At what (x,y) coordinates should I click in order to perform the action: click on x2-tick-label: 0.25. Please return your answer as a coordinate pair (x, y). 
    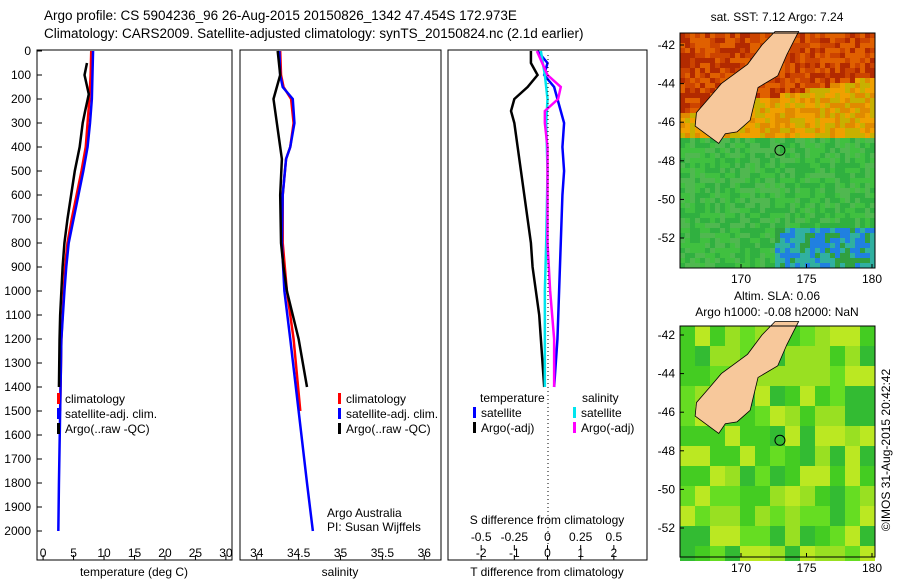
    Looking at the image, I should click on (581, 537).